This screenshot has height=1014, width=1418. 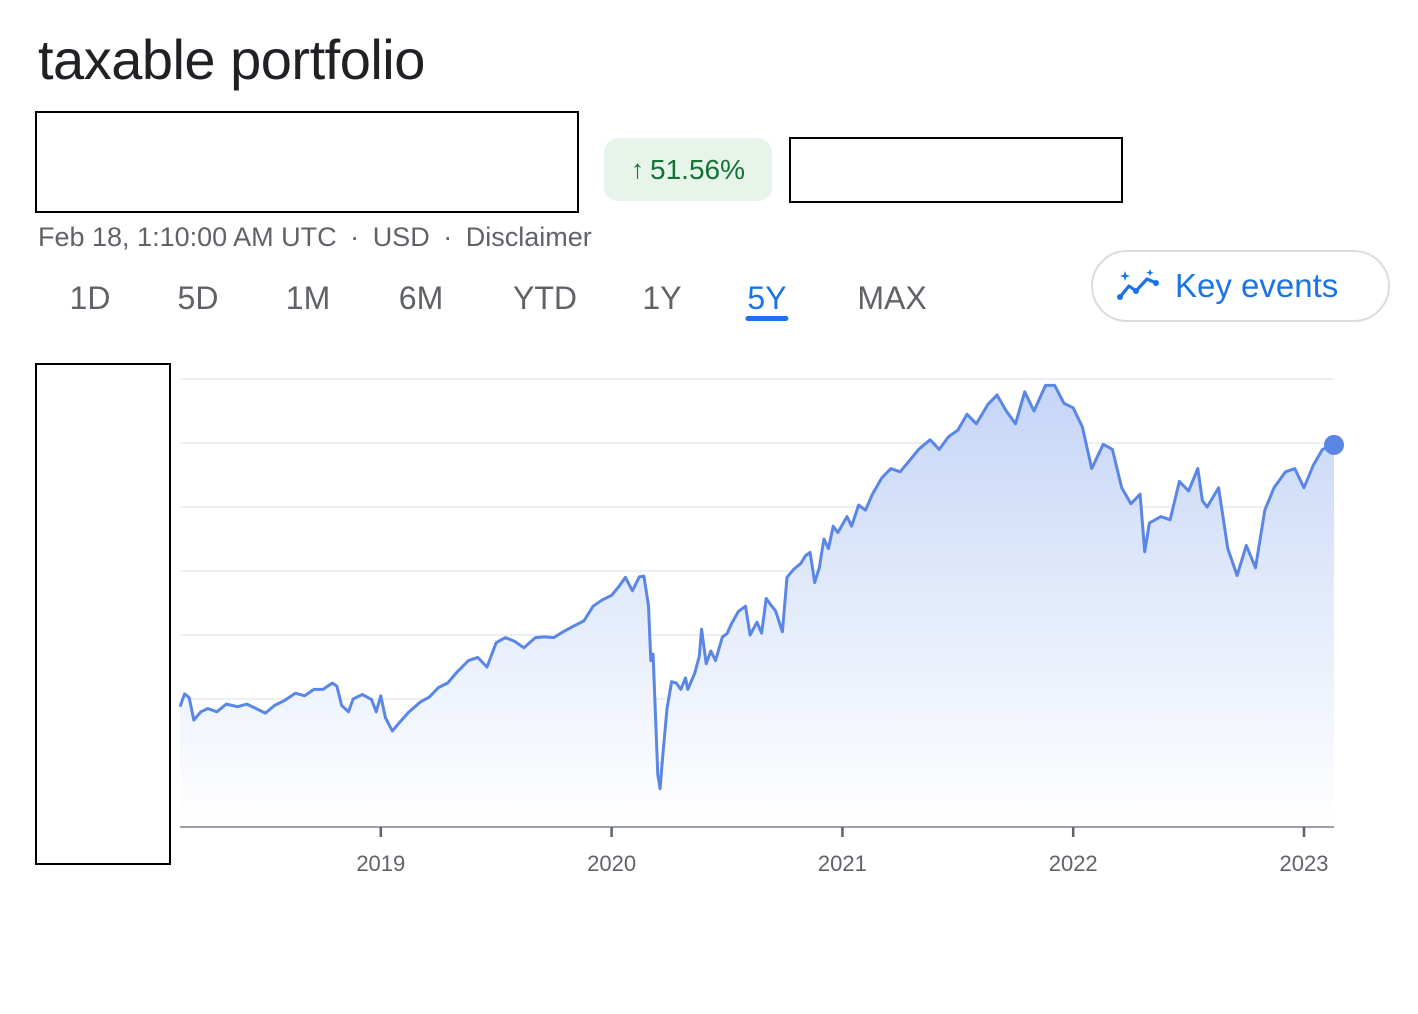 What do you see at coordinates (662, 298) in the screenshot?
I see `tab-1y: 1Y` at bounding box center [662, 298].